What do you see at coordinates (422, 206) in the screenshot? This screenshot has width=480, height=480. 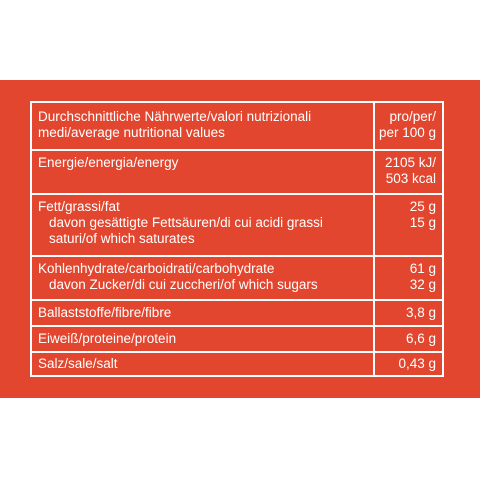 I see `fat-value: 25 g` at bounding box center [422, 206].